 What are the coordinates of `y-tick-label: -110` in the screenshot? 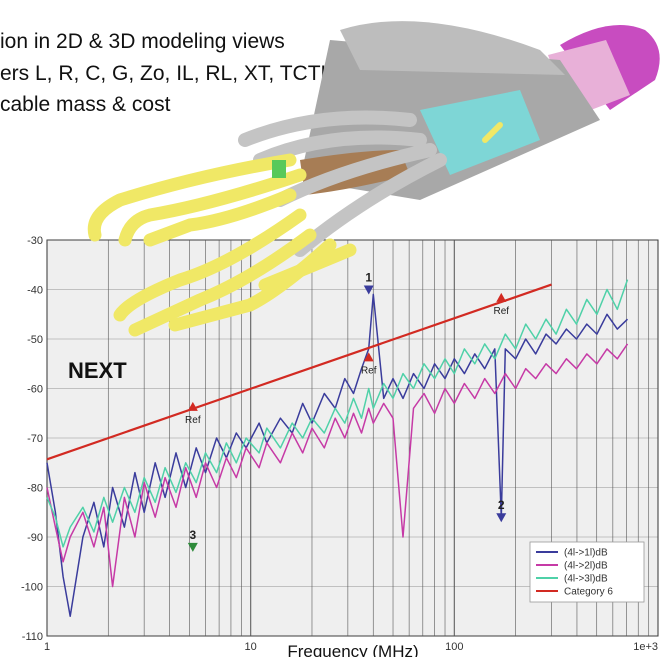 It's located at (32, 637).